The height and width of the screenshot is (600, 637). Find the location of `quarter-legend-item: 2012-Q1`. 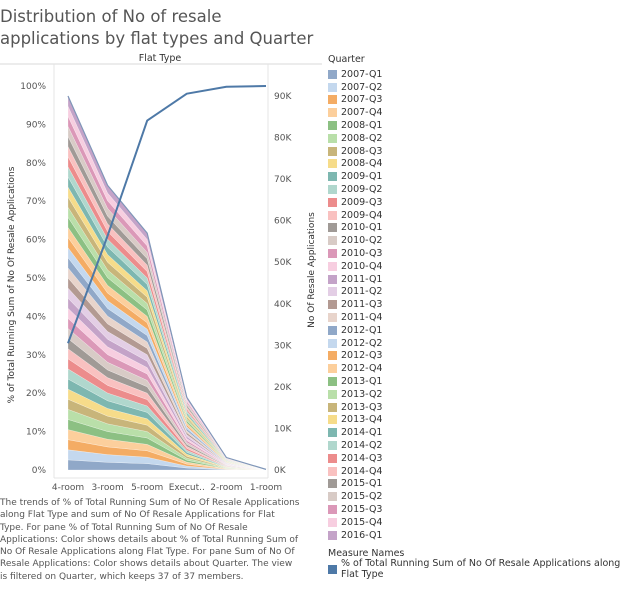

quarter-legend-item: 2012-Q1 is located at coordinates (482, 330).